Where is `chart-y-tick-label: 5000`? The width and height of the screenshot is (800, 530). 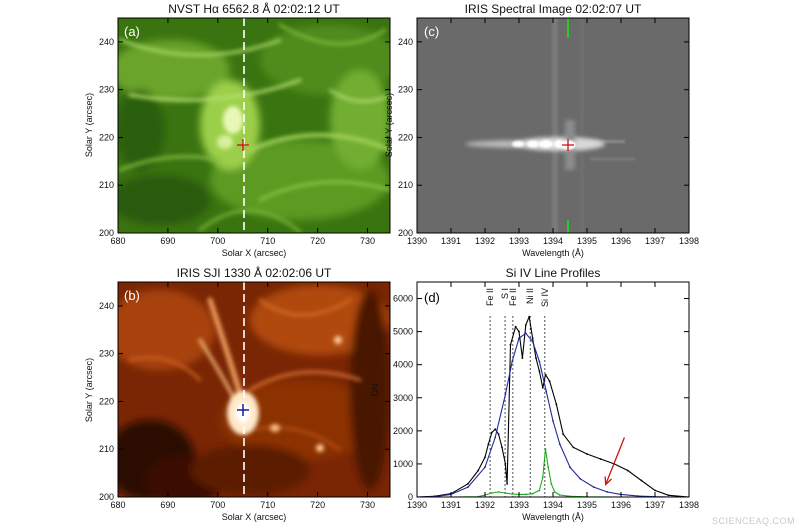
chart-y-tick-label: 5000 is located at coordinates (403, 332).